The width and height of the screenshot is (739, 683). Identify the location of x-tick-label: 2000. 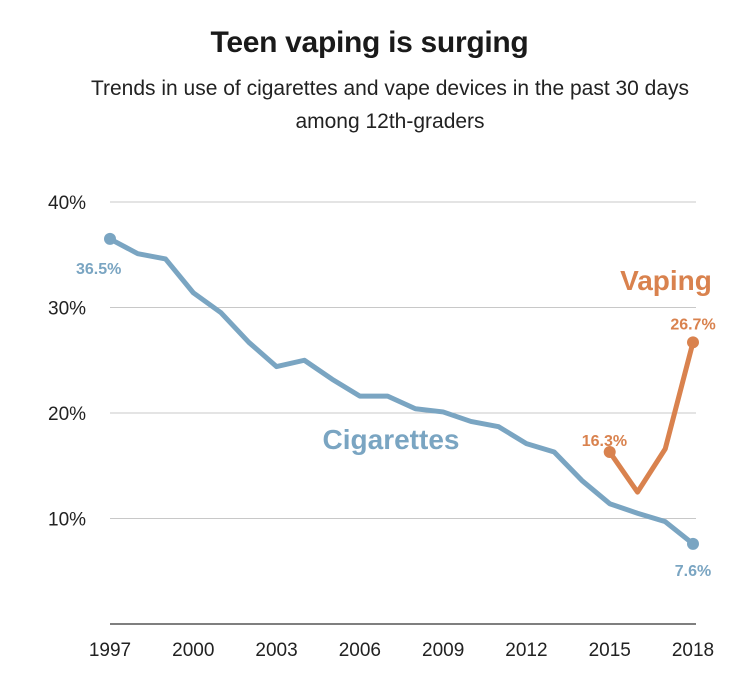
(193, 650).